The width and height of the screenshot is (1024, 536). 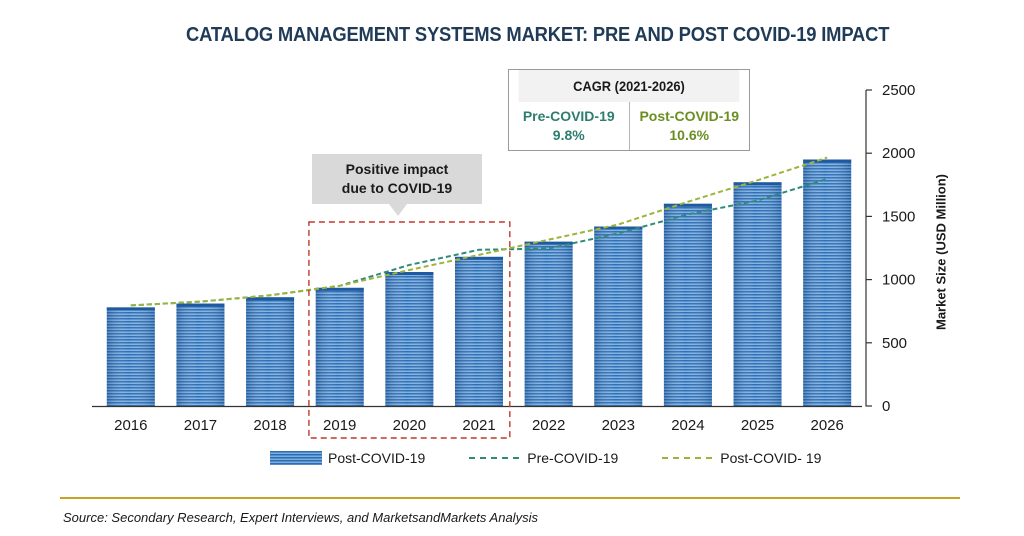 What do you see at coordinates (130, 309) in the screenshot?
I see `bar-cap-2016` at bounding box center [130, 309].